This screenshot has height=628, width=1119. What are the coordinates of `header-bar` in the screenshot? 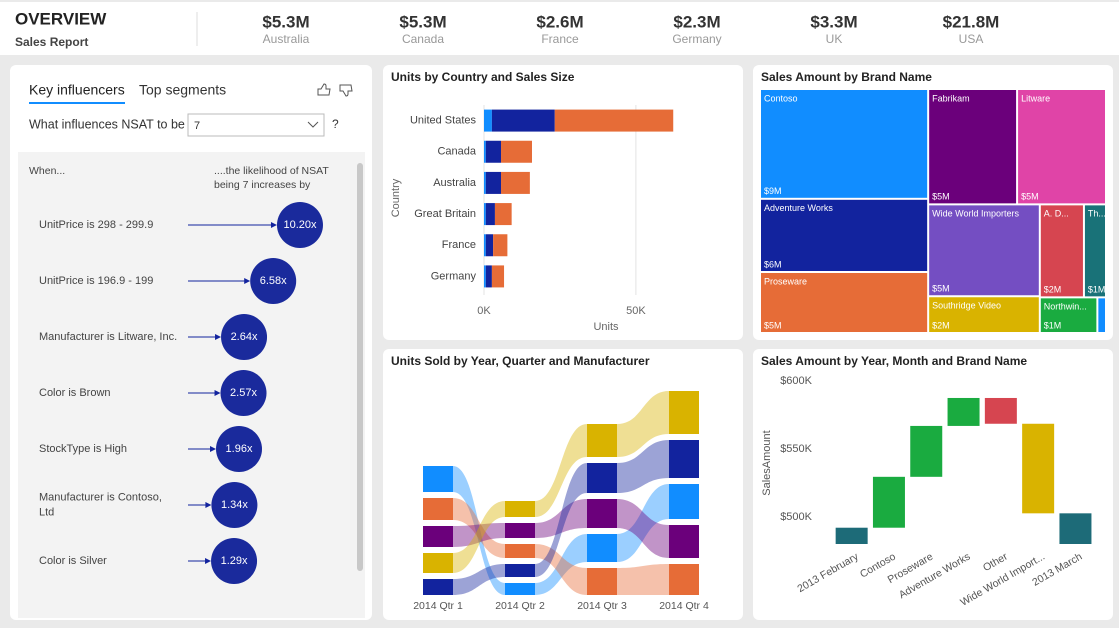 It's located at (559, 28).